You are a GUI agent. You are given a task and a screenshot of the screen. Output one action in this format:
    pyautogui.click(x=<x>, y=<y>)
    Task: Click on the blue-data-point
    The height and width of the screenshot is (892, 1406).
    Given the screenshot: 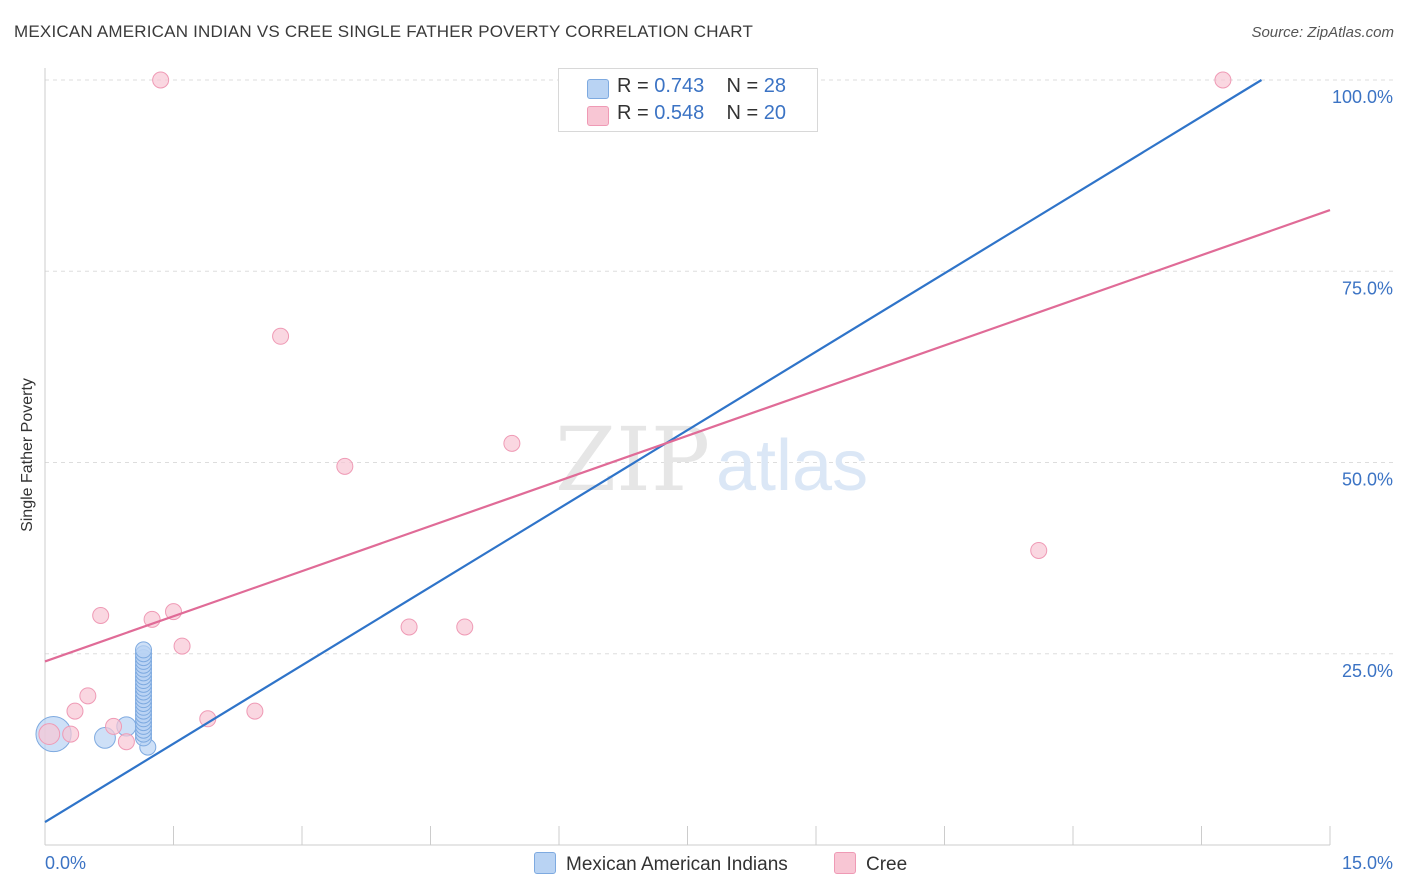 What is the action you would take?
    pyautogui.click(x=144, y=650)
    